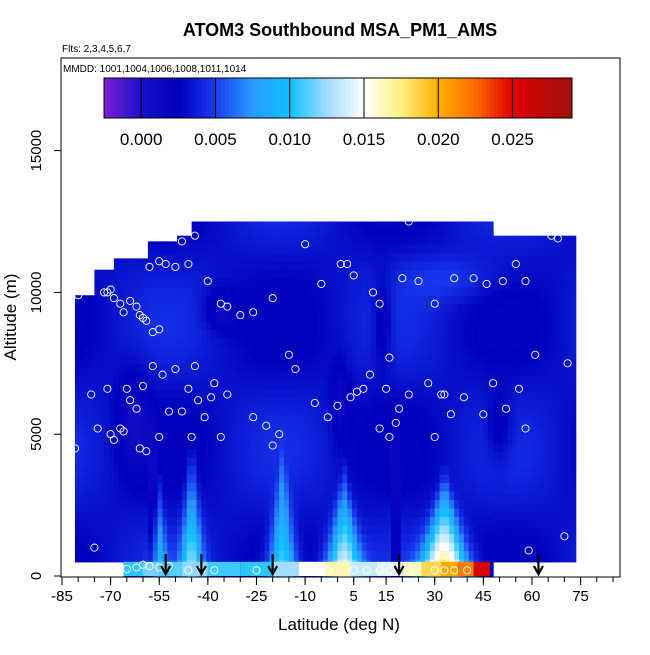 The width and height of the screenshot is (650, 655). I want to click on x-tick-label: 5, so click(354, 596).